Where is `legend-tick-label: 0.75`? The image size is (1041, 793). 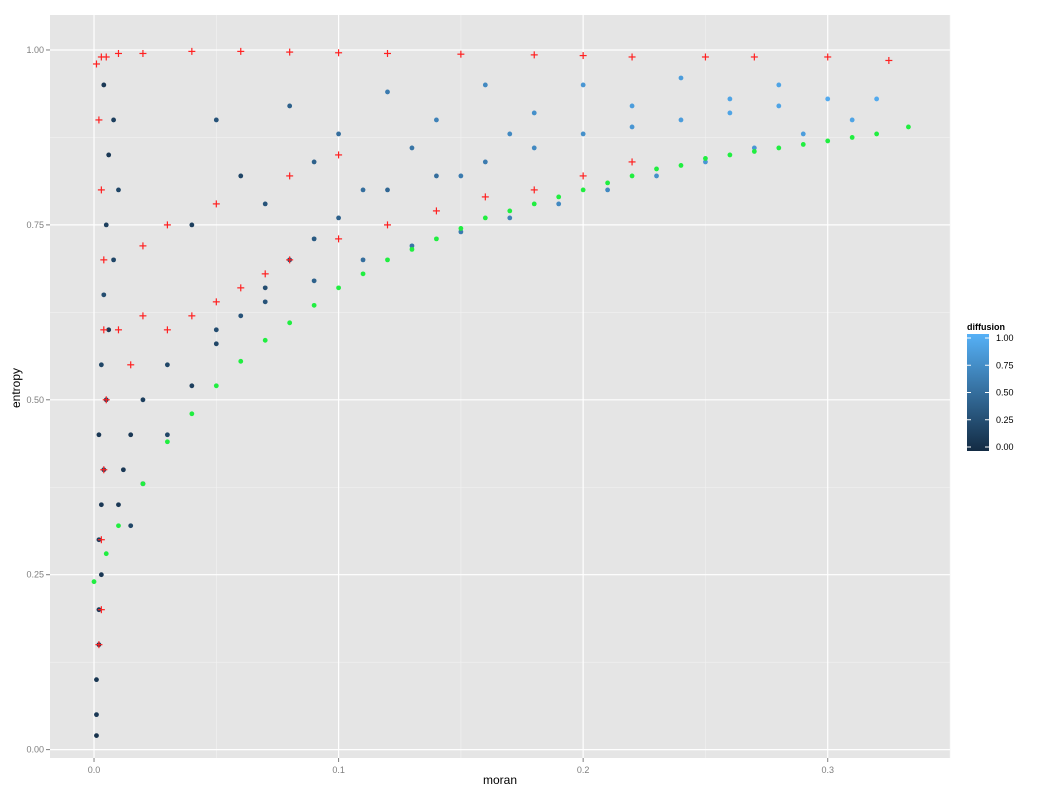 legend-tick-label: 0.75 is located at coordinates (1005, 365).